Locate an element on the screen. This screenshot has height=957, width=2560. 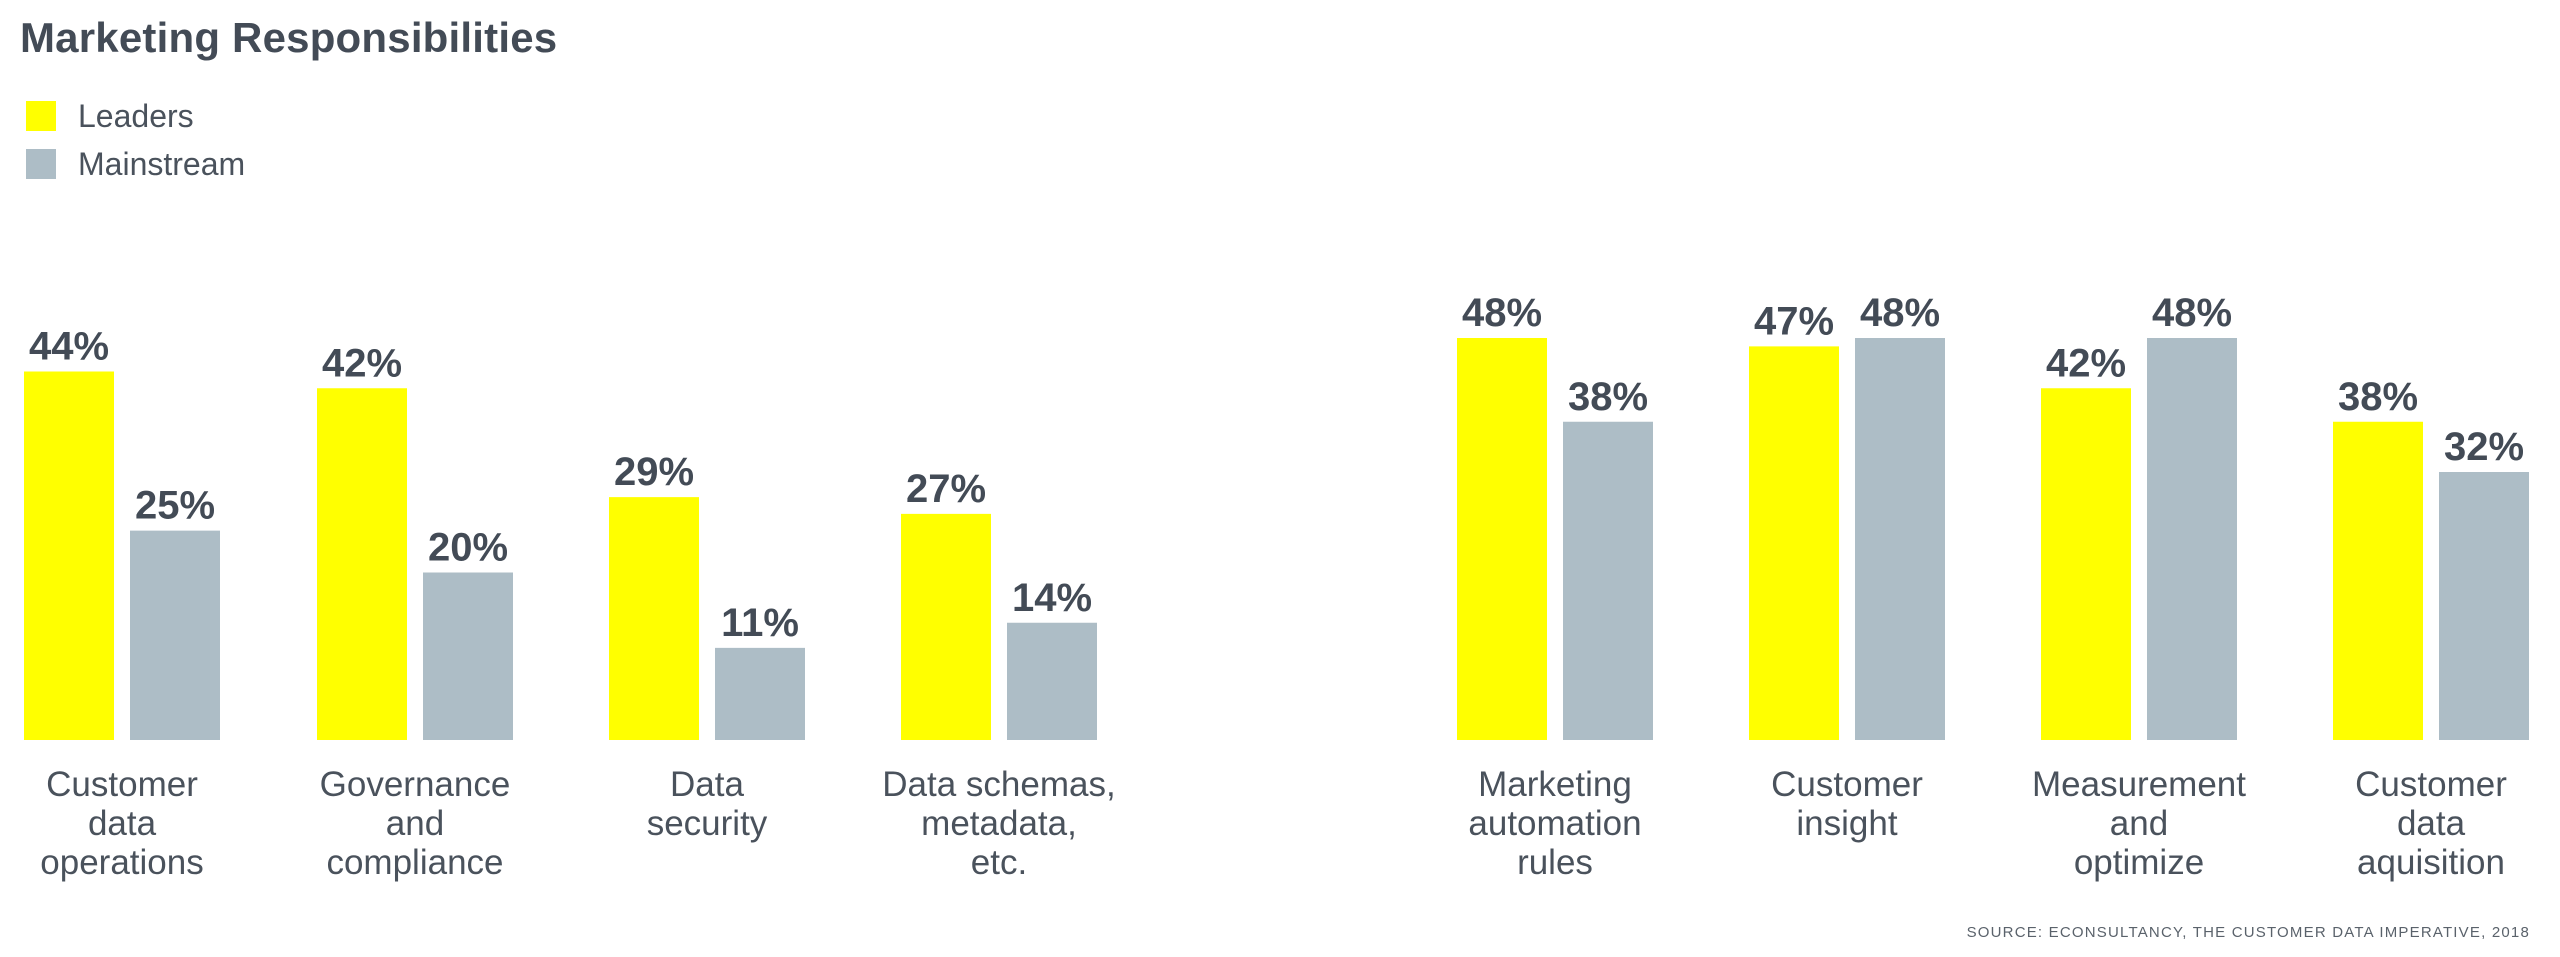
category-label-1-line-2: compliance is located at coordinates (414, 862).